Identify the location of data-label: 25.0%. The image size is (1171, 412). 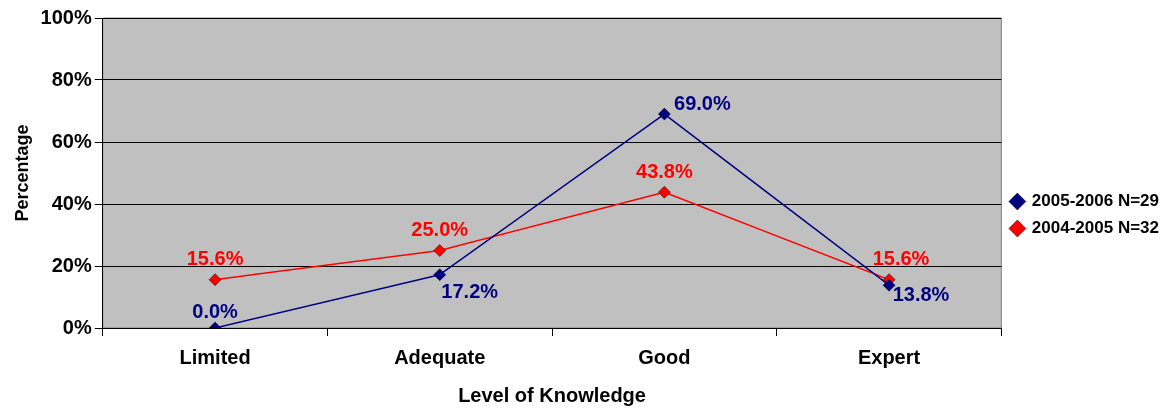
(440, 229).